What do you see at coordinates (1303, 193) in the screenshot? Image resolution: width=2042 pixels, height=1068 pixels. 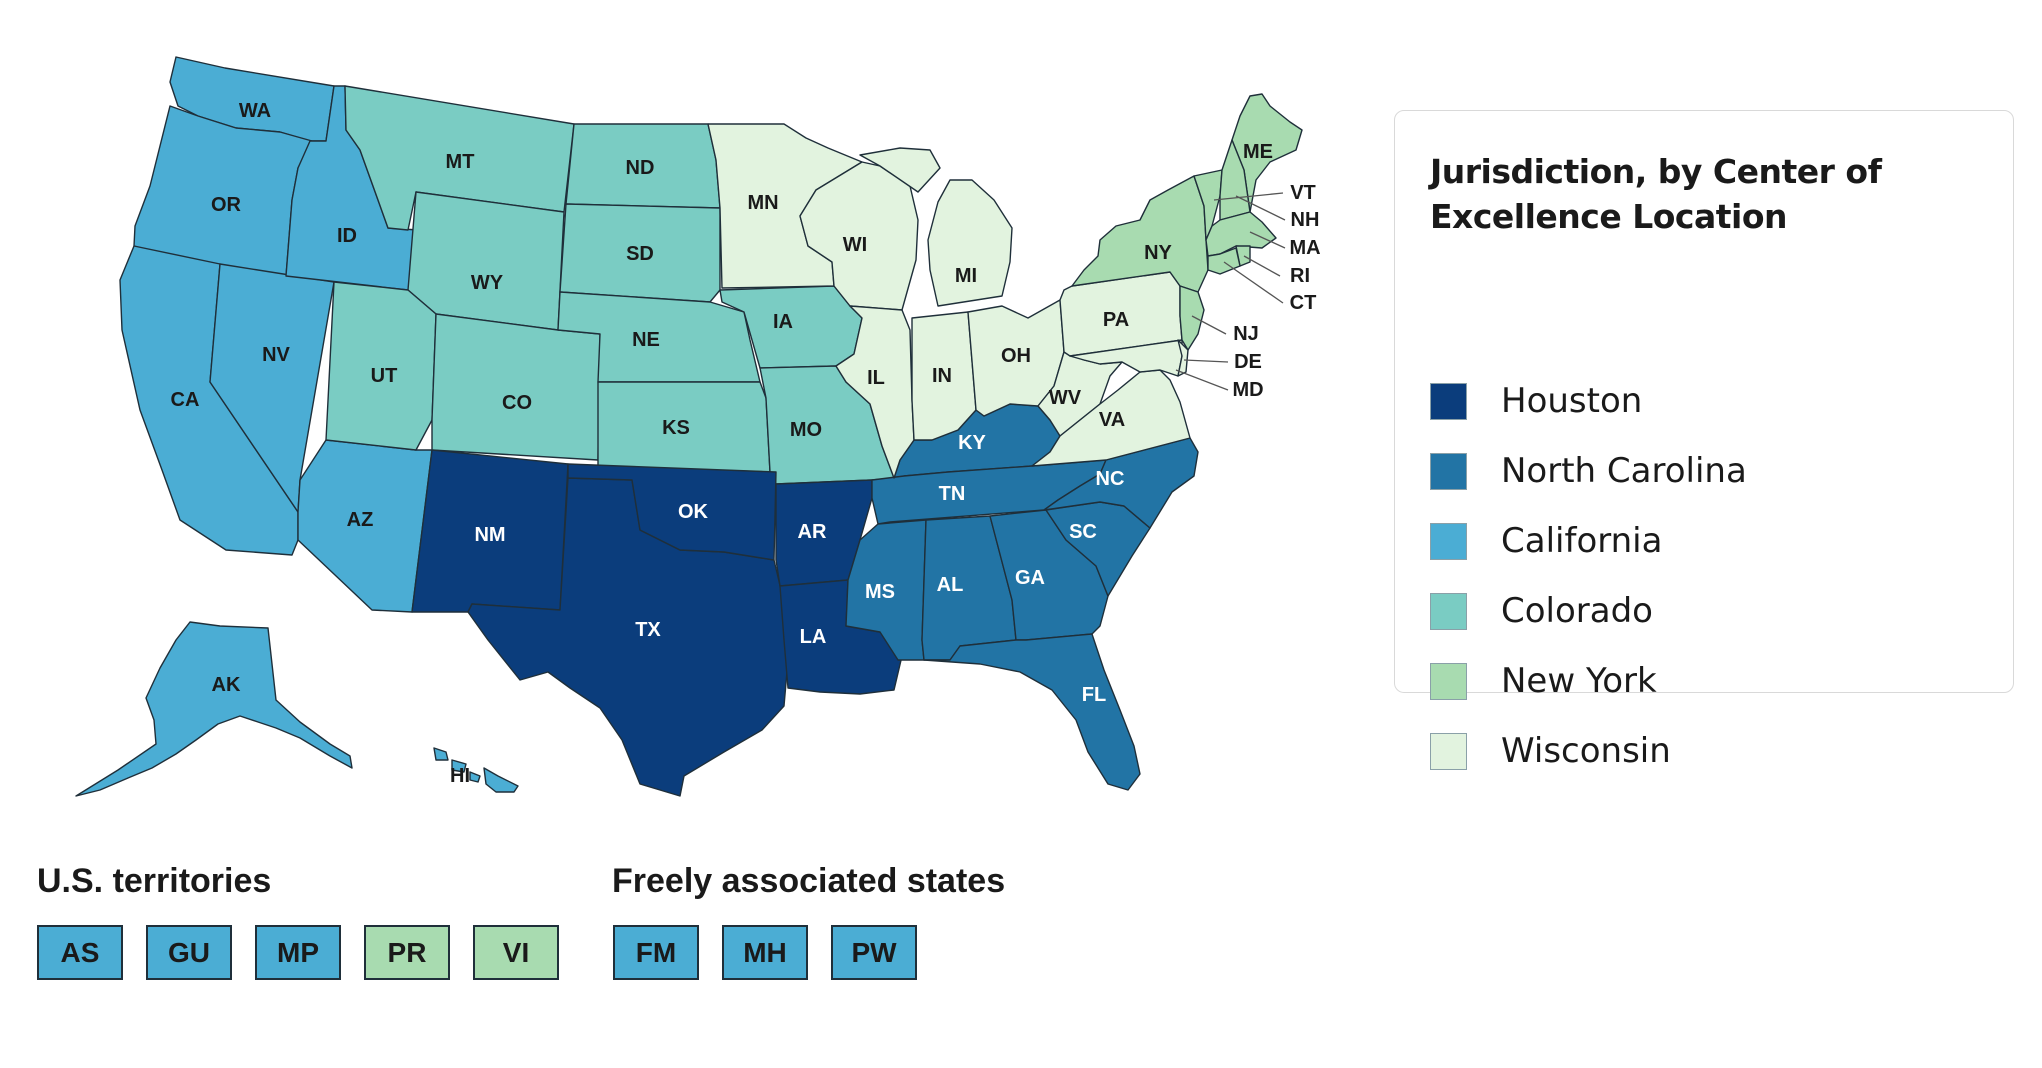 I see `state-label-vt: VT` at bounding box center [1303, 193].